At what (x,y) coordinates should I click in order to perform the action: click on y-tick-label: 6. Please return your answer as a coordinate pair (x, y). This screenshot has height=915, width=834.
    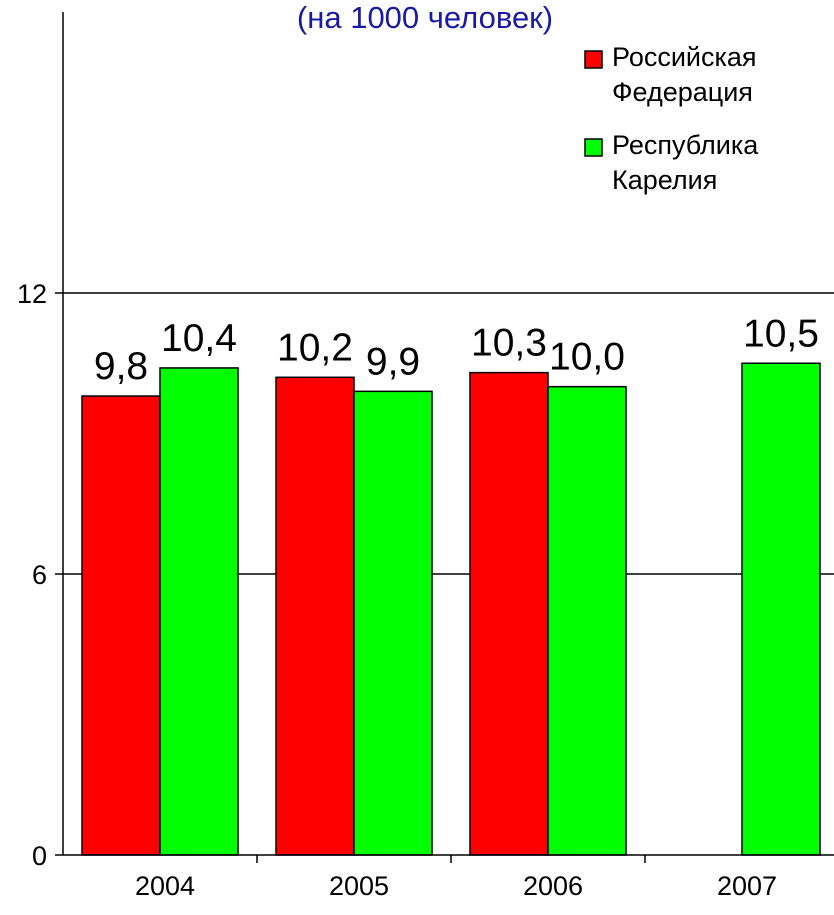
    Looking at the image, I should click on (39, 575).